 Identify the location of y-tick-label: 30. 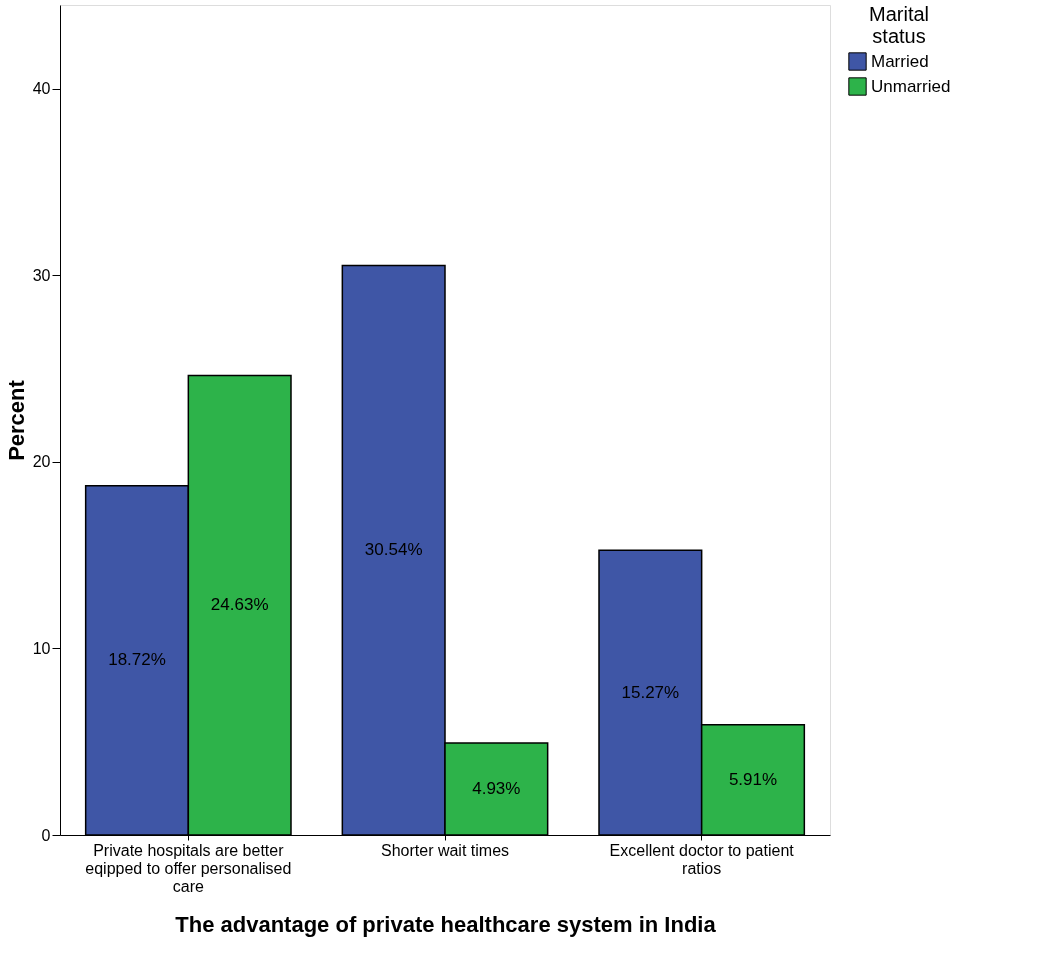
(41, 275).